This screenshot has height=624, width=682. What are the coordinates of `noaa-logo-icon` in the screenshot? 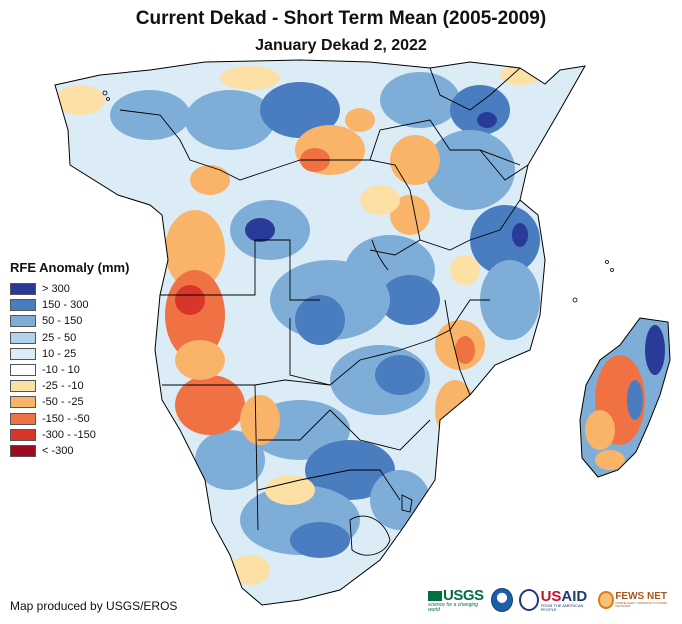 It's located at (501, 600).